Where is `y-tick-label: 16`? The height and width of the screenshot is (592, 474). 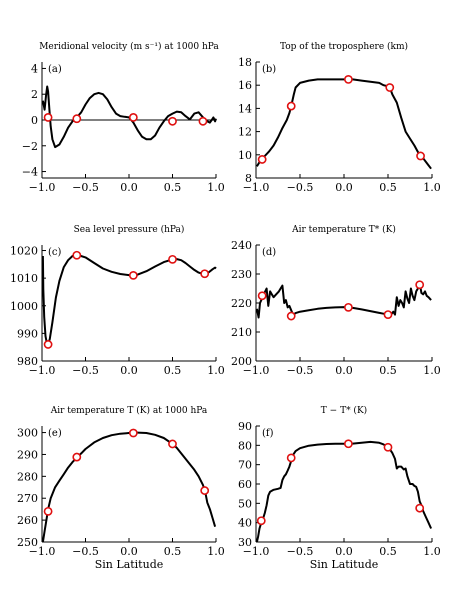 y-tick-label: 16 is located at coordinates (245, 85).